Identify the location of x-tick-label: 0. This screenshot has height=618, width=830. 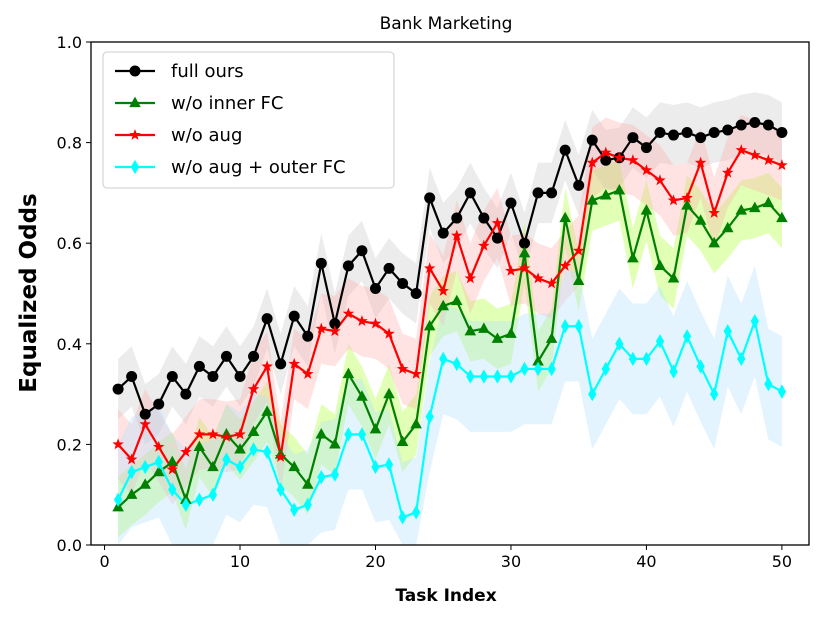
(104, 561).